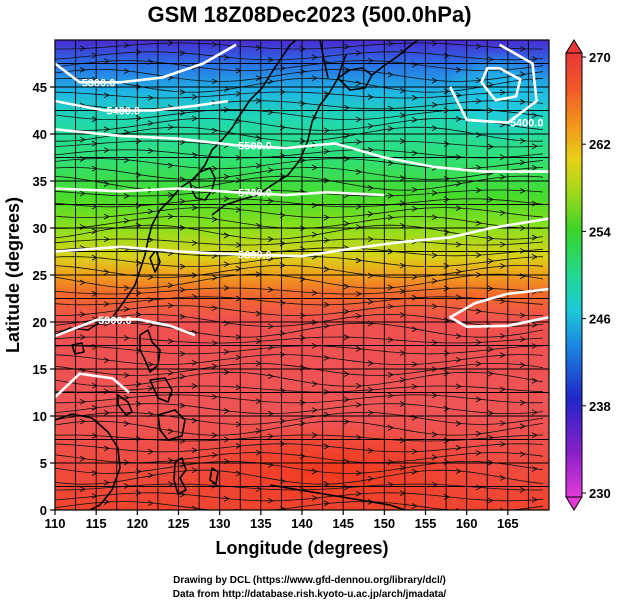 This screenshot has width=619, height=605. I want to click on page-title: GSM 18Z08Dec2023 (500.0hPa), so click(309, 14).